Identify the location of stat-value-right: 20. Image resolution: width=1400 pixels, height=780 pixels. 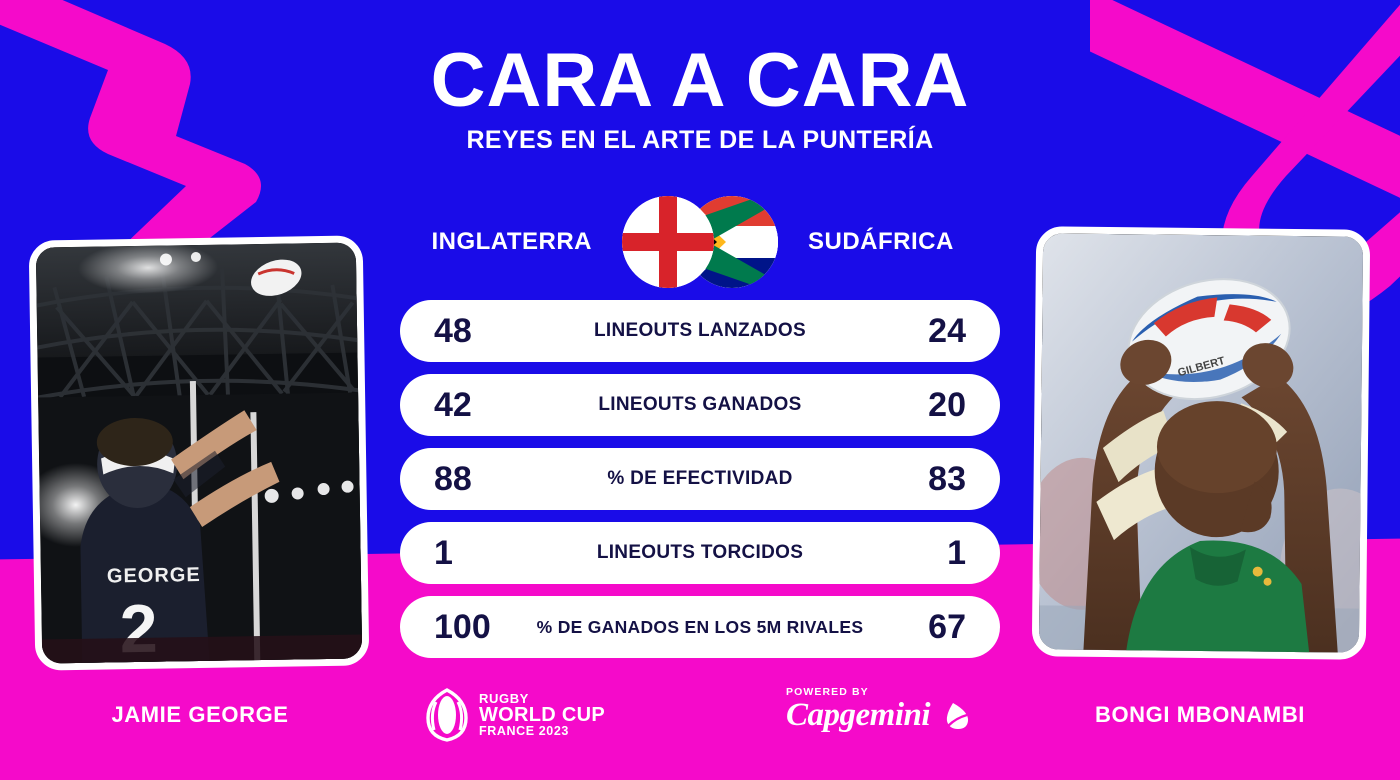
(947, 404).